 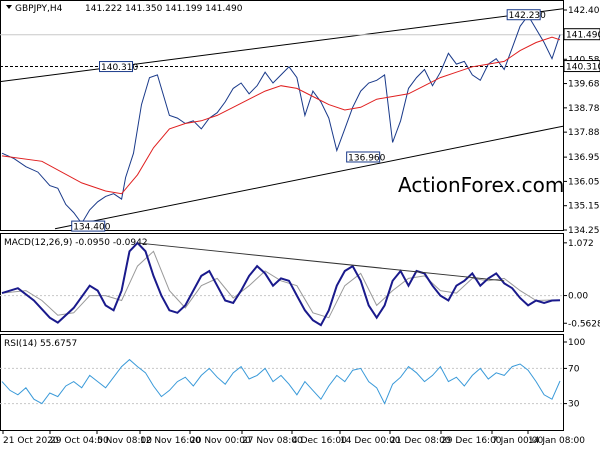 What do you see at coordinates (321, 262) in the screenshot?
I see `macd-divergence-line` at bounding box center [321, 262].